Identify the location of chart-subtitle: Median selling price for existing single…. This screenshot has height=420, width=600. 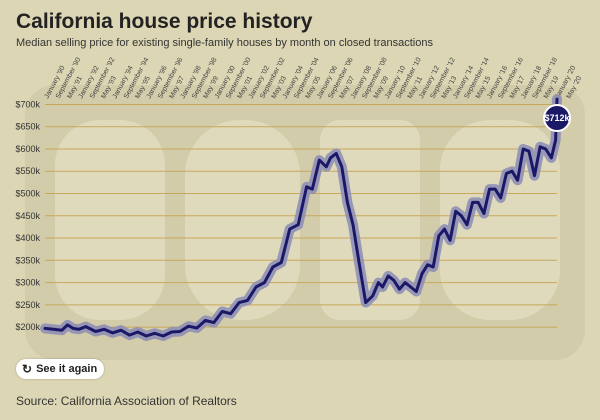
(224, 43).